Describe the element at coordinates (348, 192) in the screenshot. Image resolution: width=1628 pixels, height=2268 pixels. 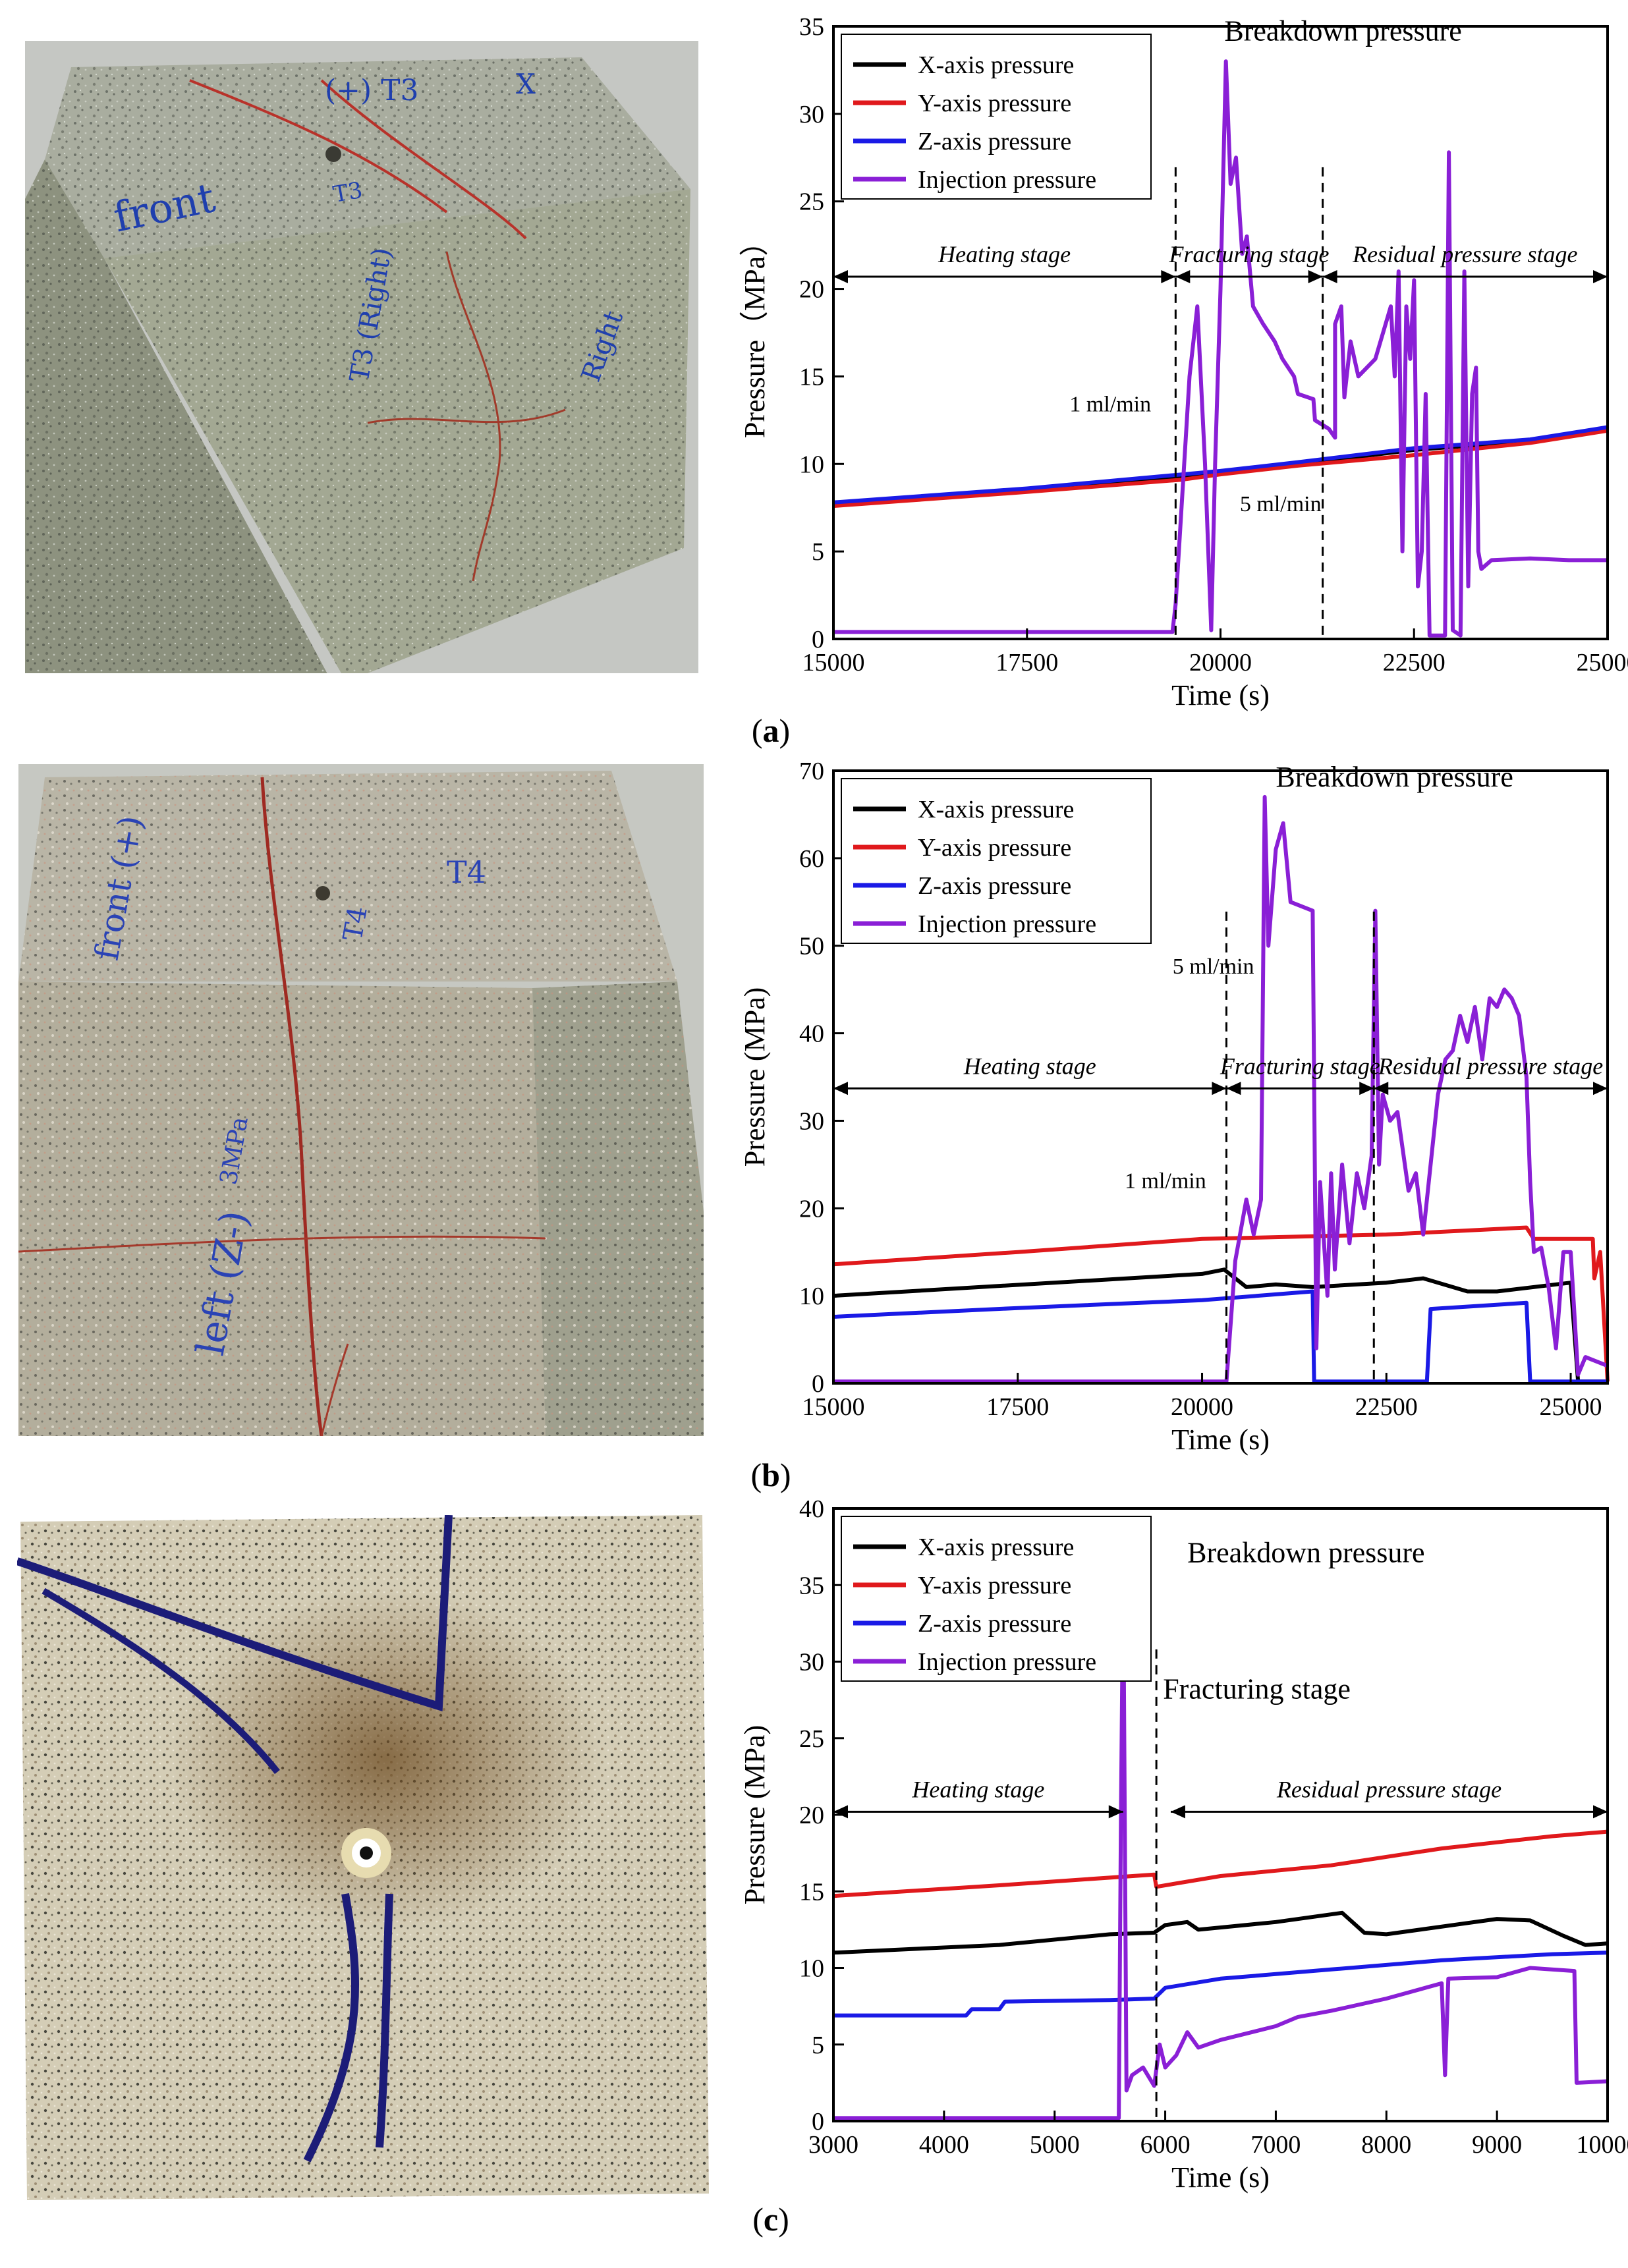
I see `svg-text: T3` at that location.